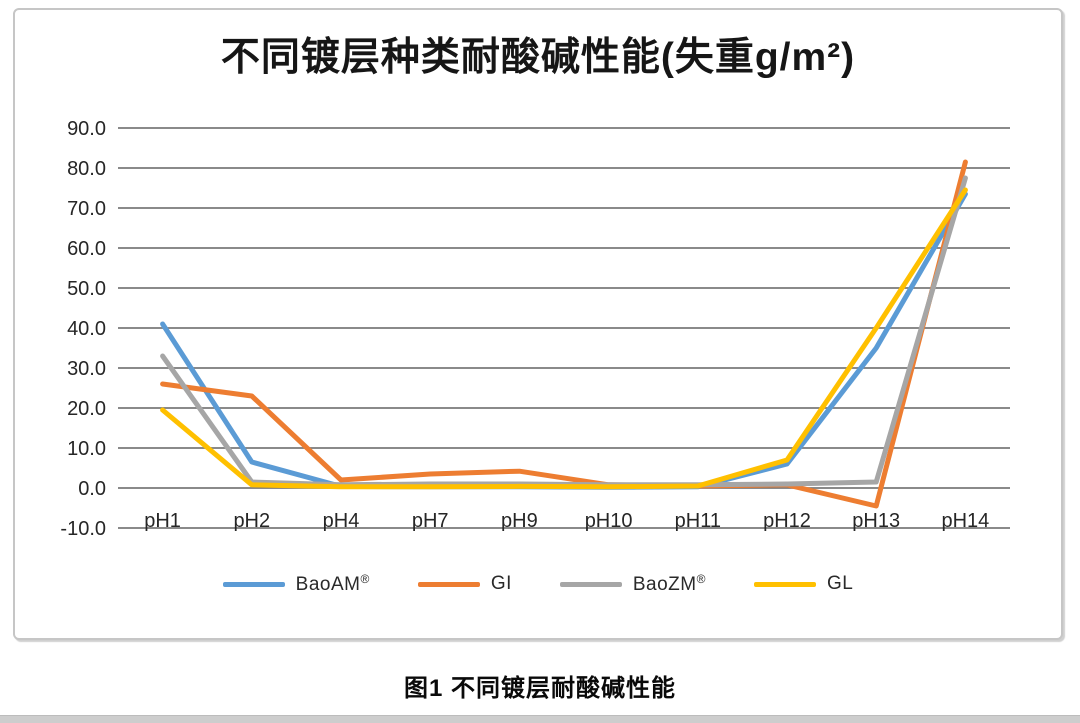 The height and width of the screenshot is (723, 1080). Describe the element at coordinates (430, 521) in the screenshot. I see `x-tick-label: pH7` at that location.